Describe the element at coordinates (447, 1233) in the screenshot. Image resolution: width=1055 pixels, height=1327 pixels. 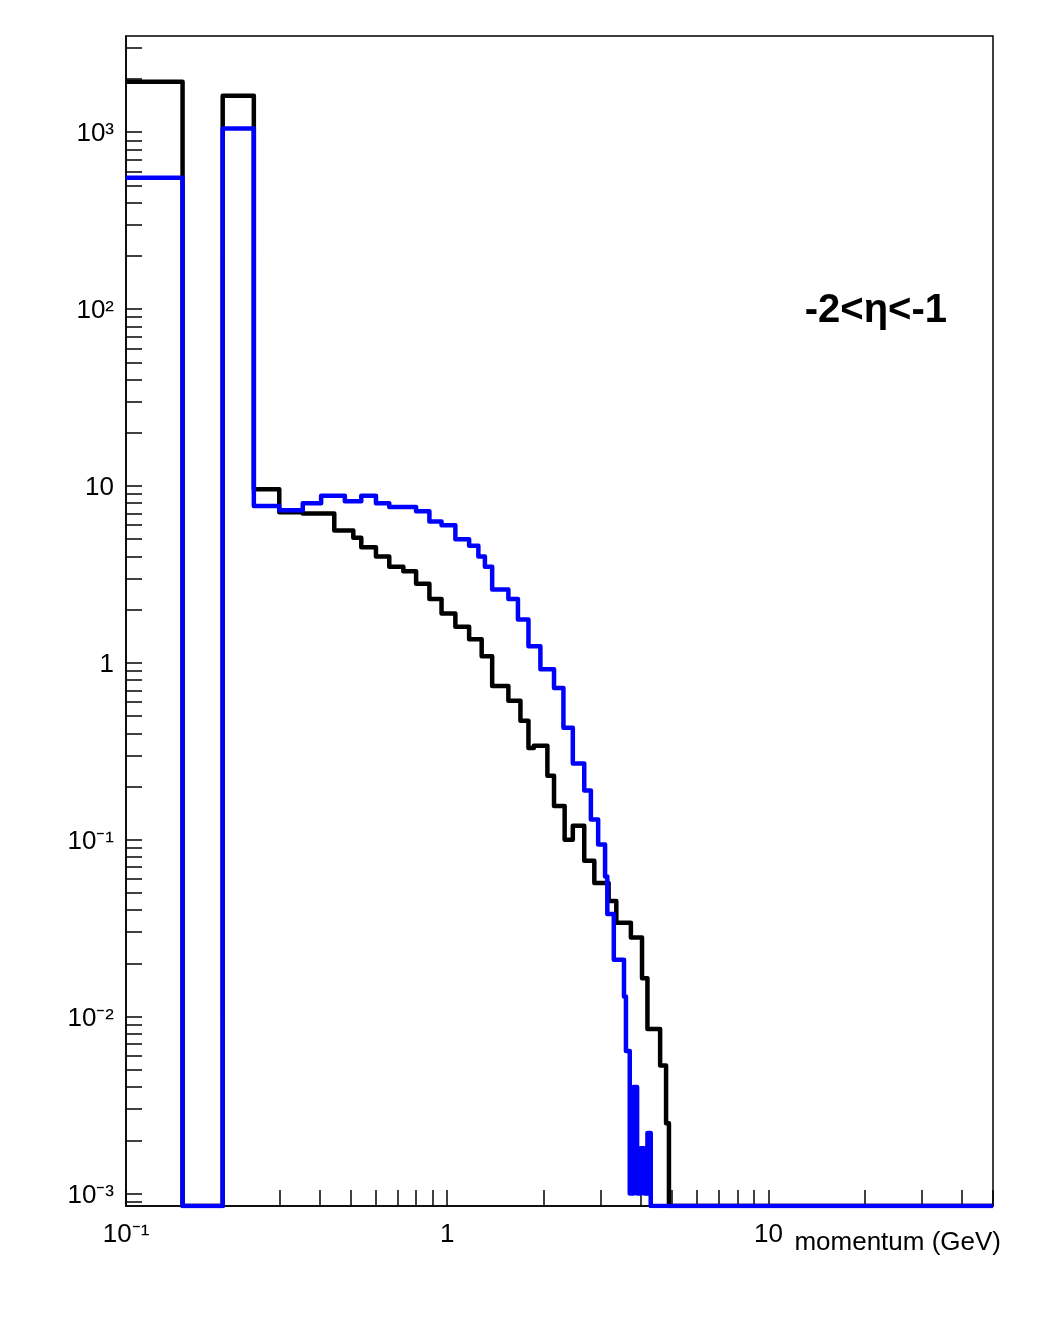
I see `x-tick-label: 1` at that location.